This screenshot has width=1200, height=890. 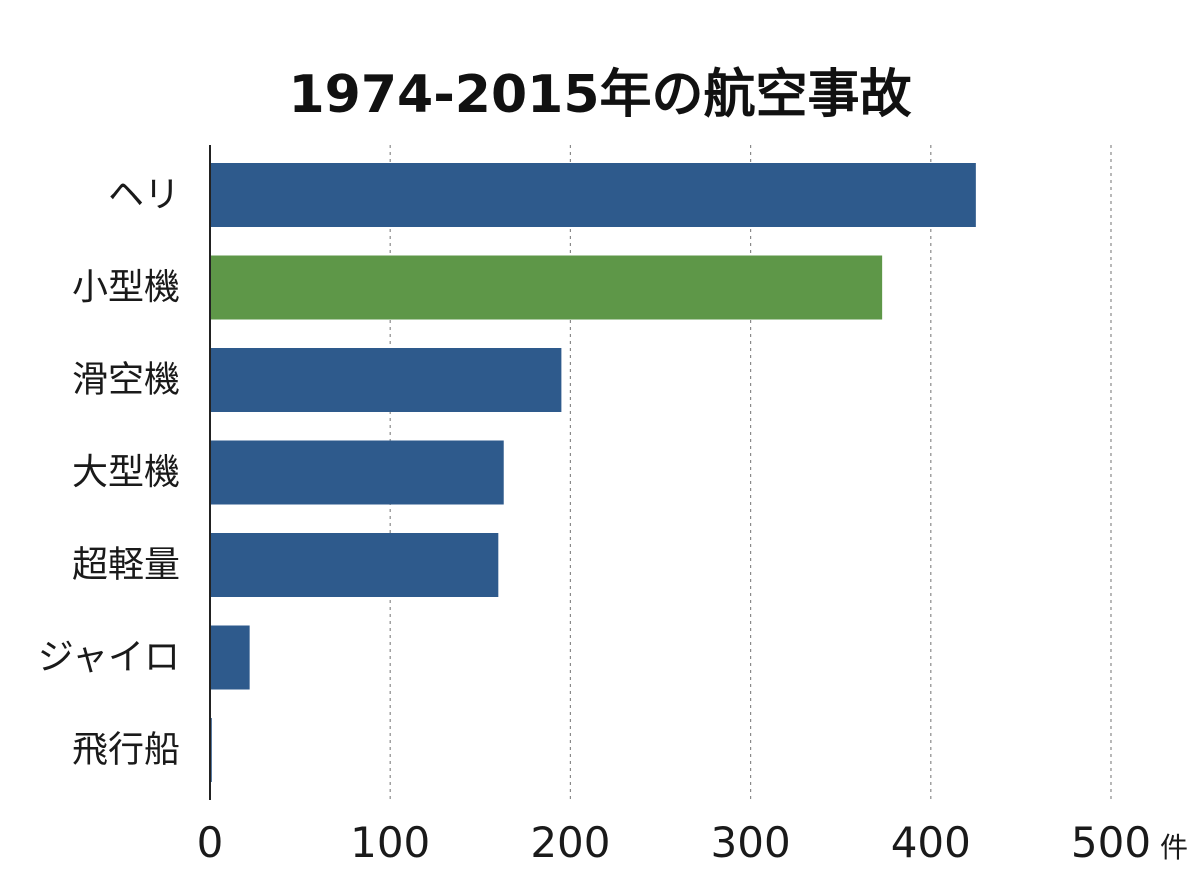 I want to click on x-tick-label-100: 100, so click(x=390, y=842).